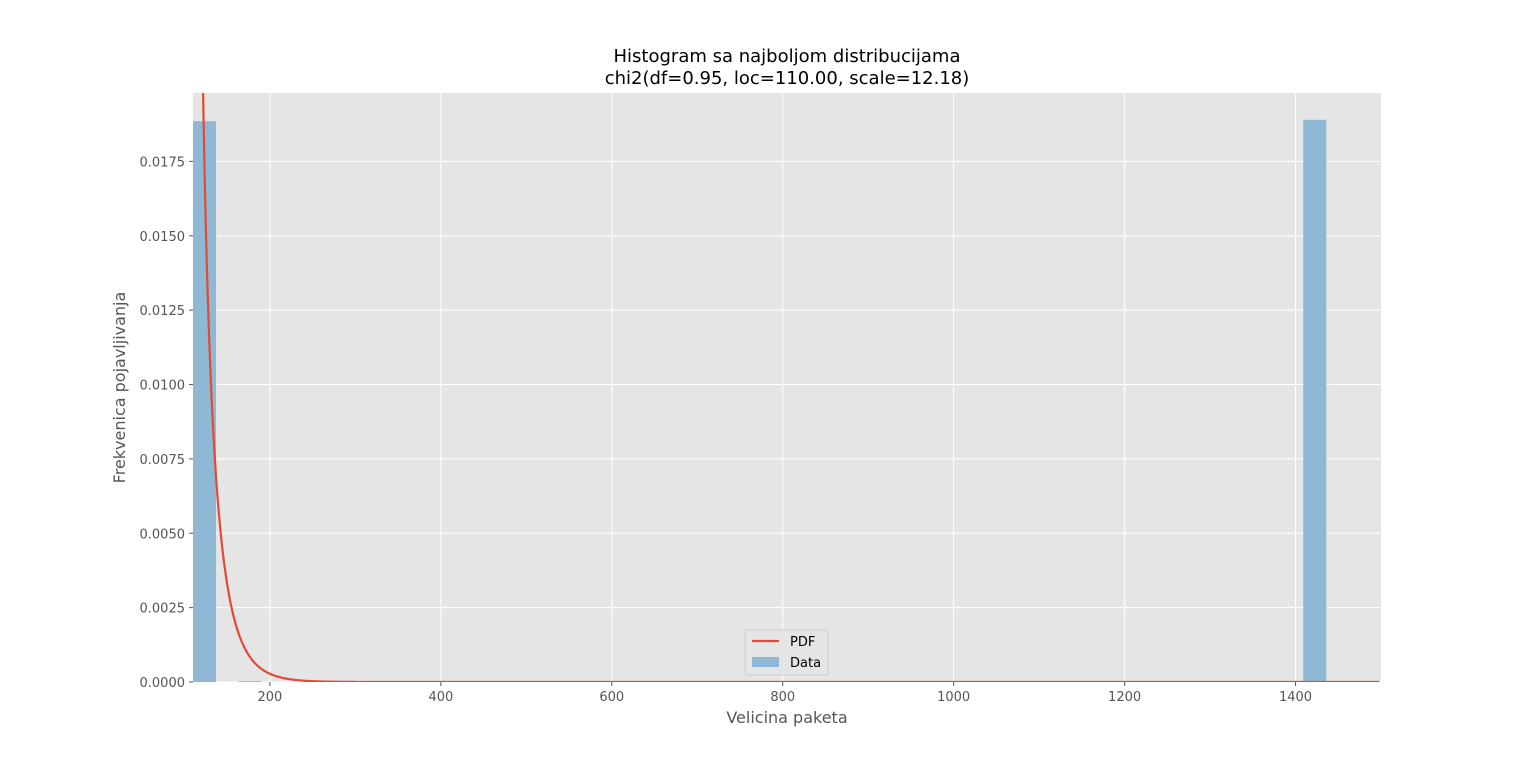  I want to click on x-tick-label: 600, so click(611, 697).